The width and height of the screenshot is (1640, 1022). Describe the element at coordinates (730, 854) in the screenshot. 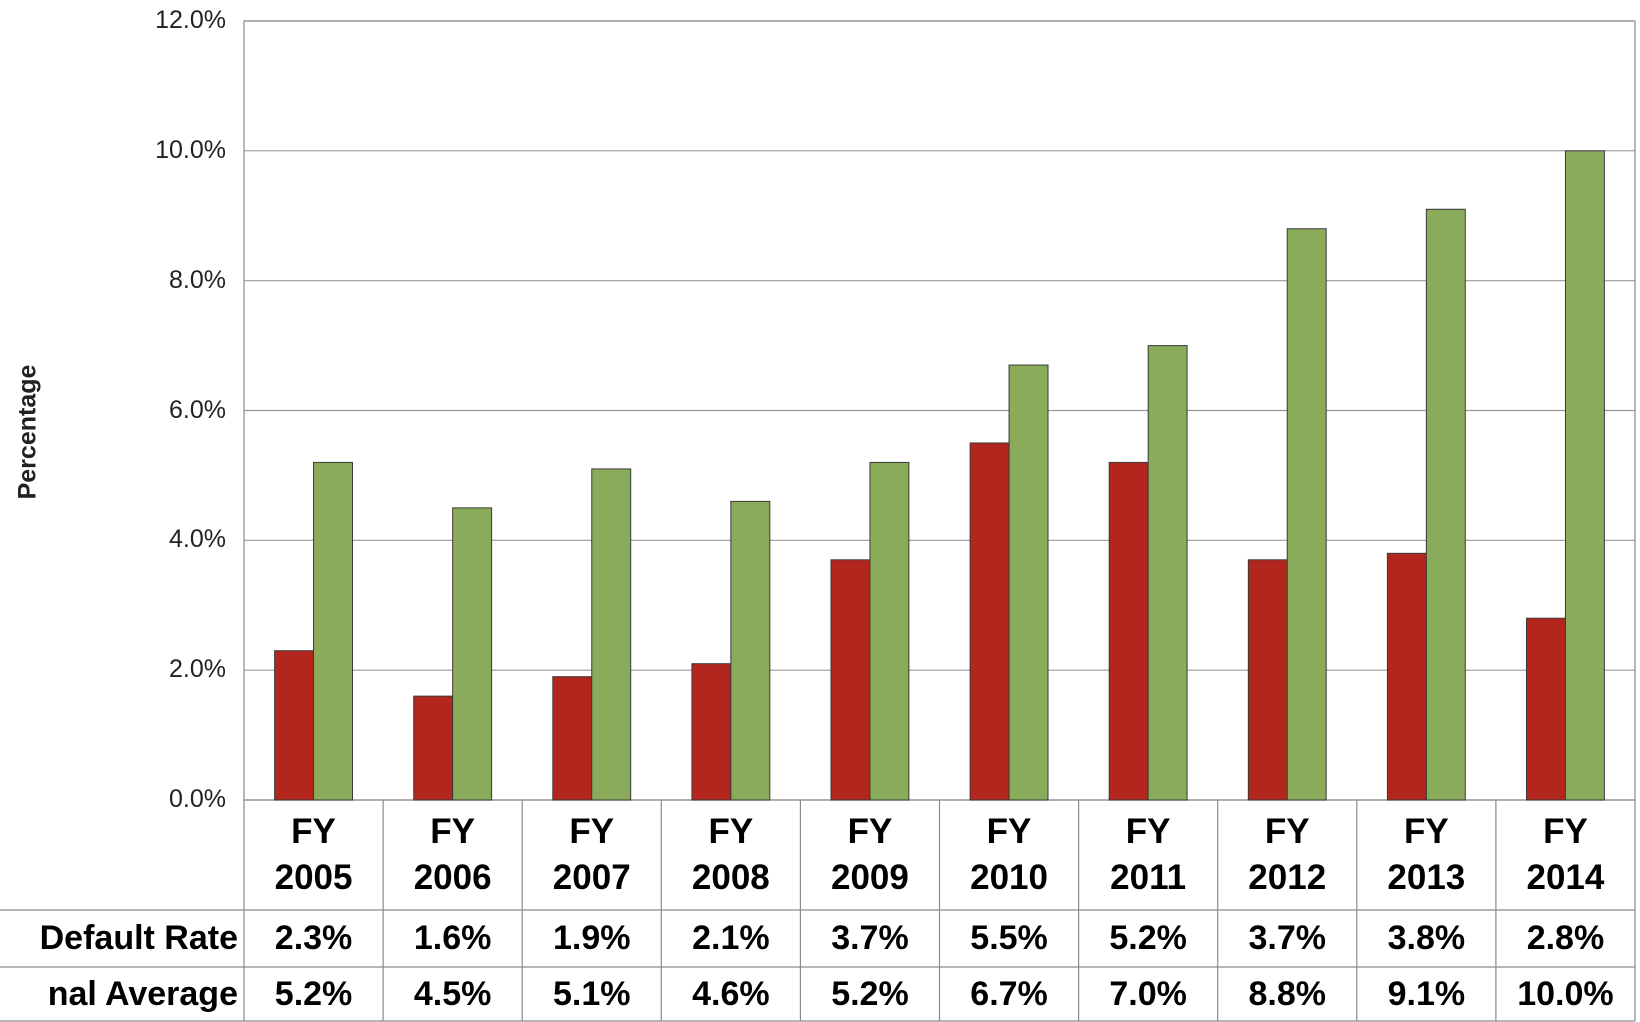

I see `x-tick-label: FY 2008` at that location.